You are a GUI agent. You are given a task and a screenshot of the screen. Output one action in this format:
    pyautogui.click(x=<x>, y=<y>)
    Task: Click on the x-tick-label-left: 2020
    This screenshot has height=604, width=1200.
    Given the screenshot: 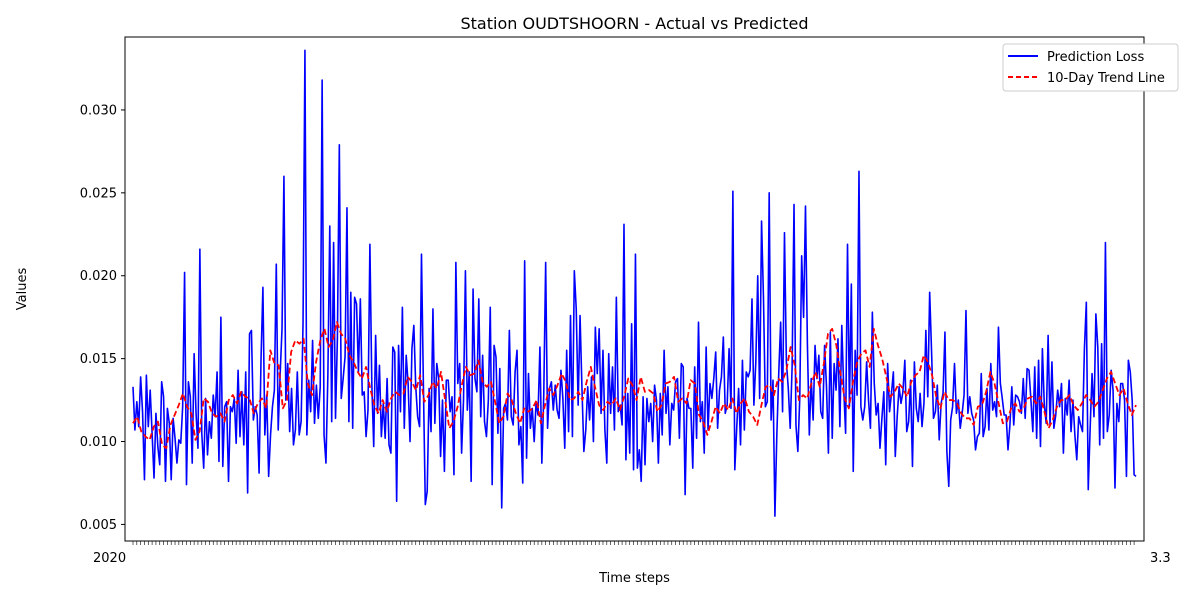 What is the action you would take?
    pyautogui.click(x=109, y=558)
    